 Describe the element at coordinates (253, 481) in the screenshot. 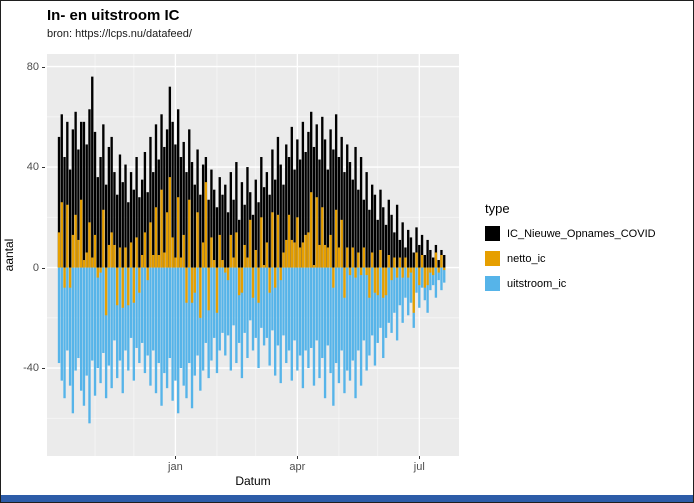

I see `x-axis-title: Datum` at that location.